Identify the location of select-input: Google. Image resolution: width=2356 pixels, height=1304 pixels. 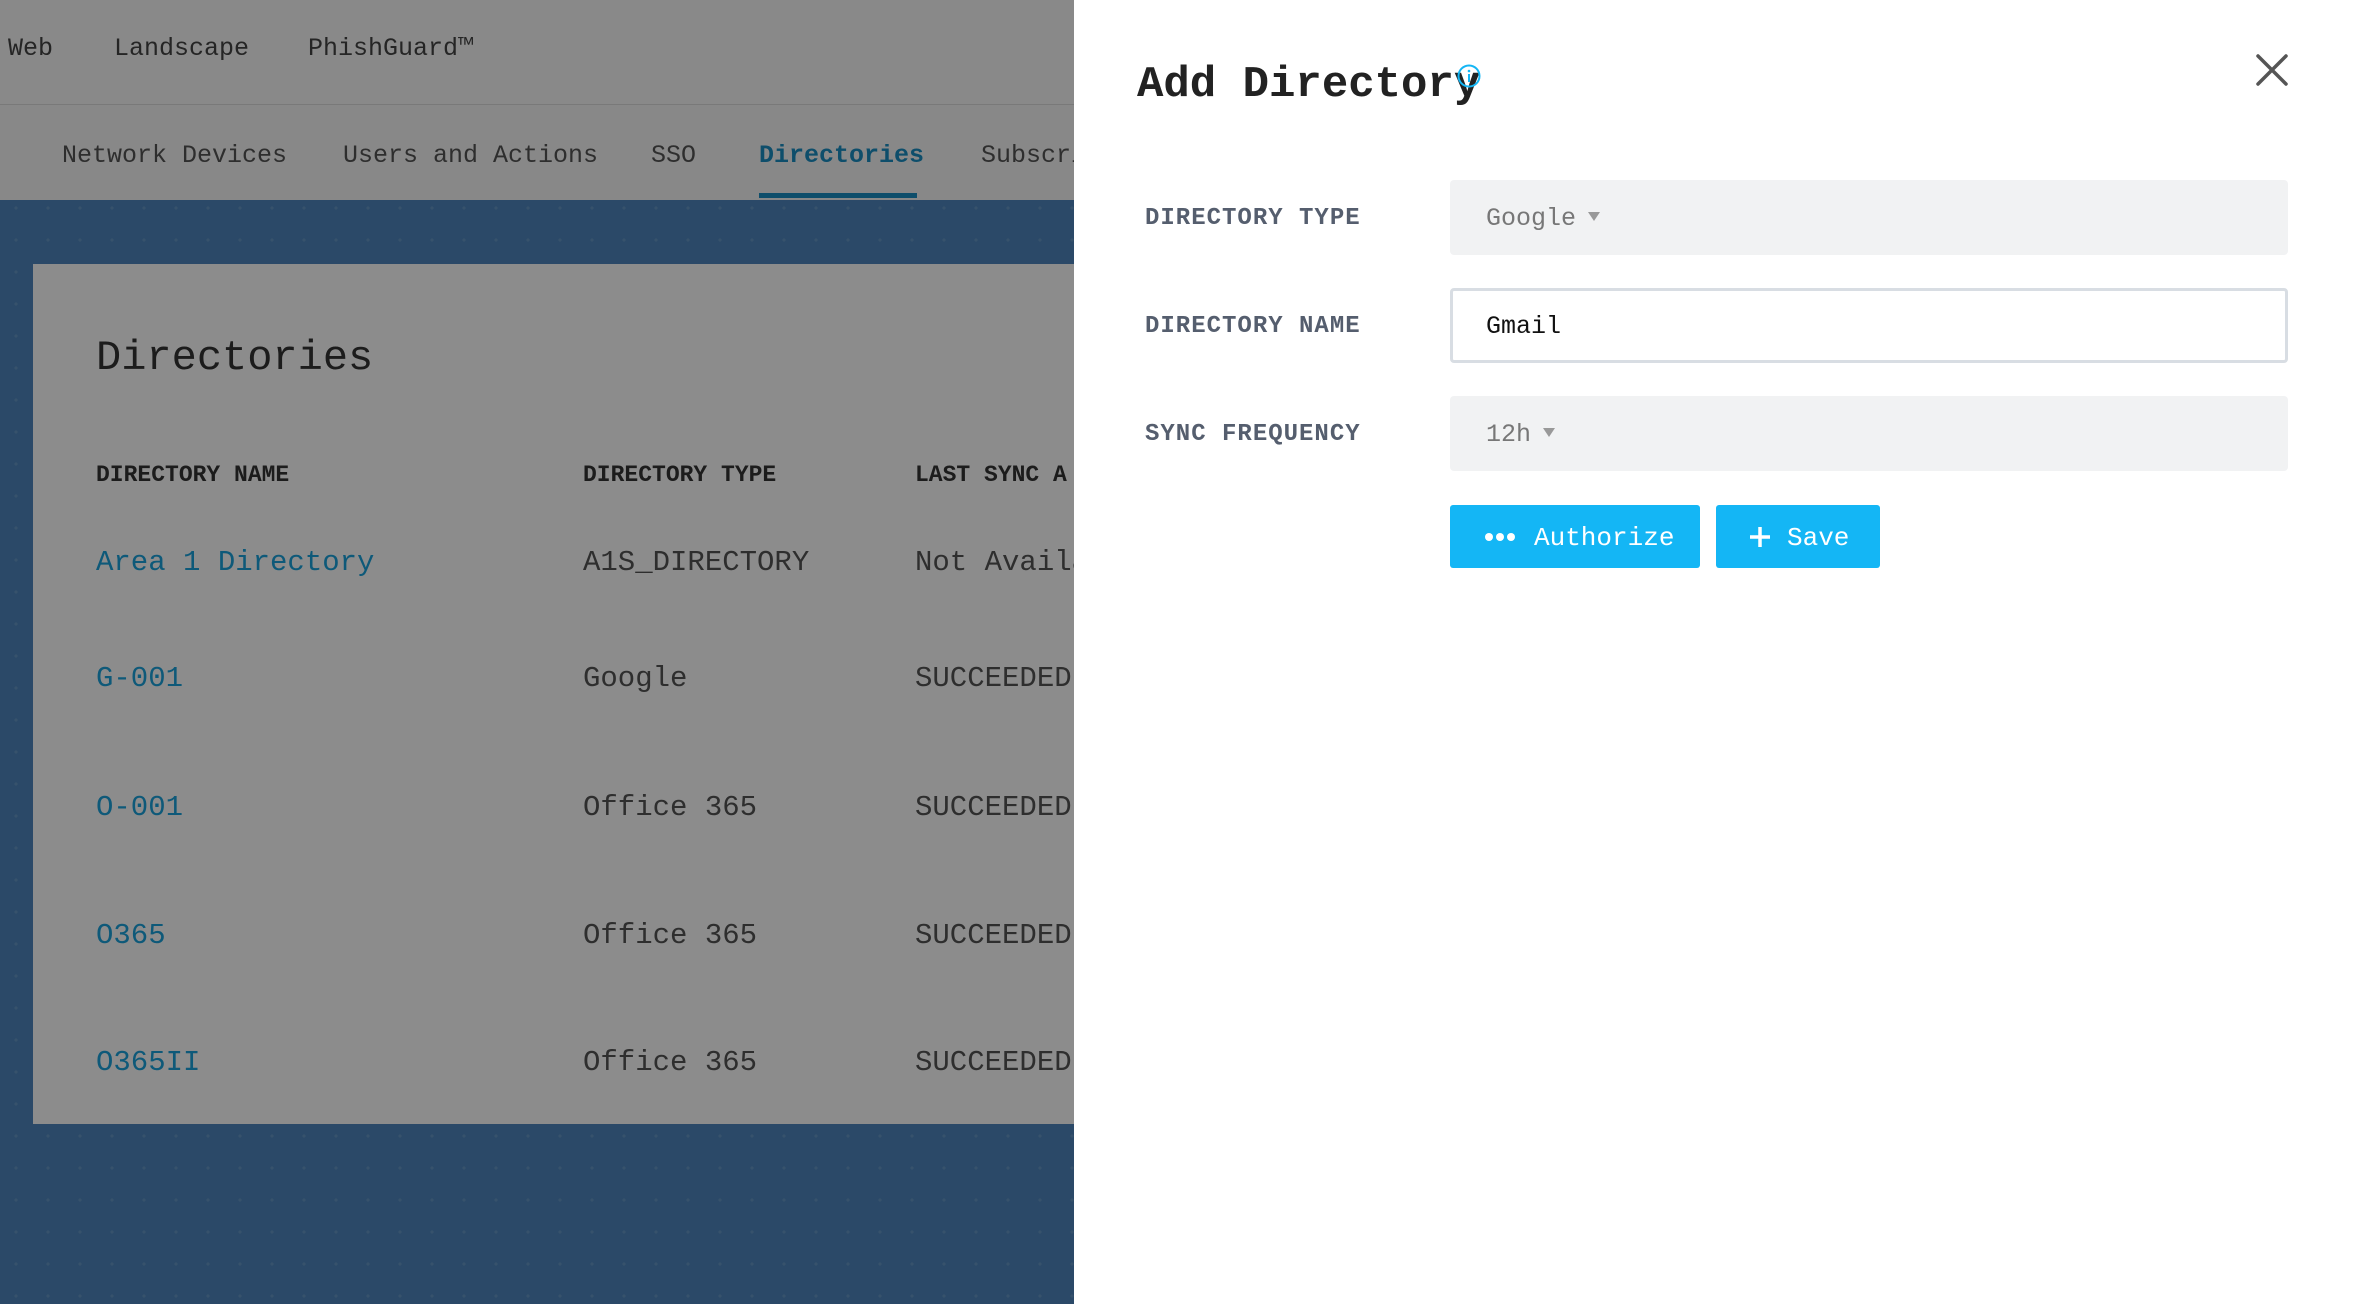
(1869, 217).